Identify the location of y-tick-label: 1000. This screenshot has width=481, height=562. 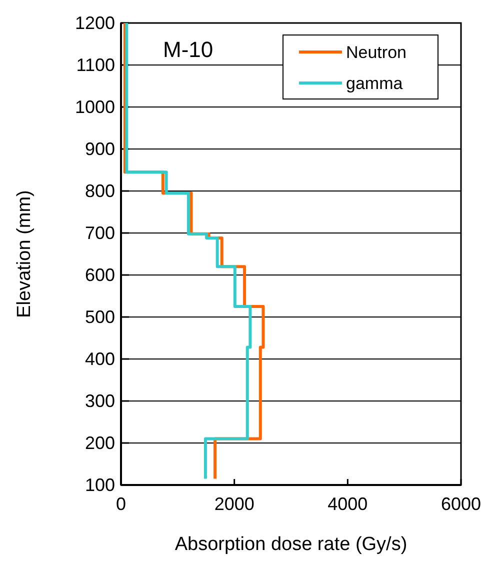
(94, 106).